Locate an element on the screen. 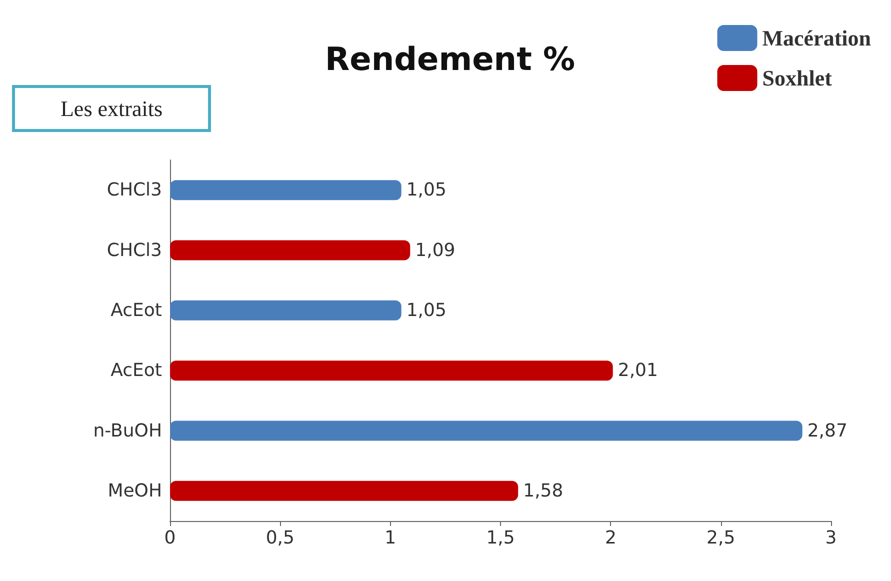 The image size is (891, 581). x-tick-label: 2 is located at coordinates (610, 538).